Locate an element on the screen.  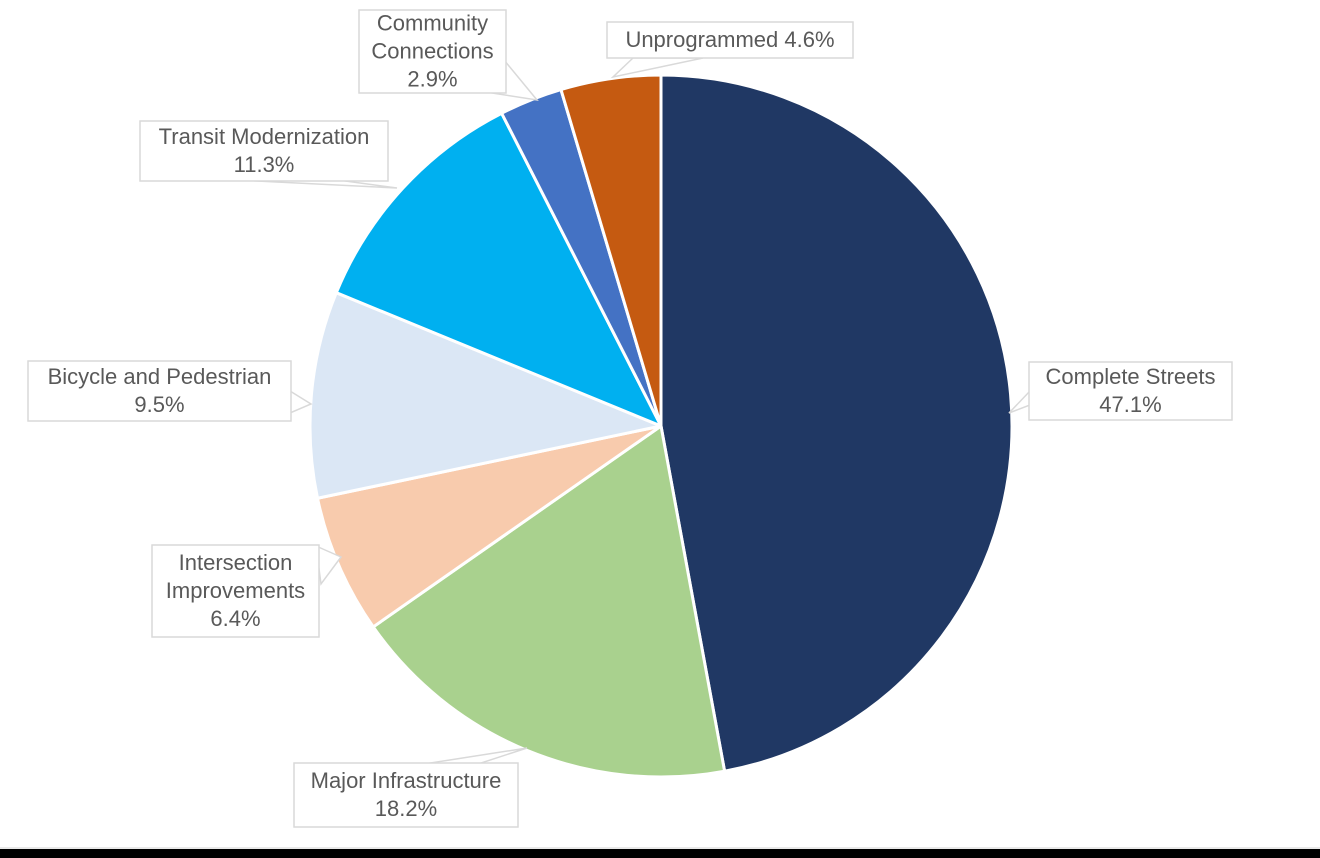
pie-slice-major-infrastructure is located at coordinates (549, 601).